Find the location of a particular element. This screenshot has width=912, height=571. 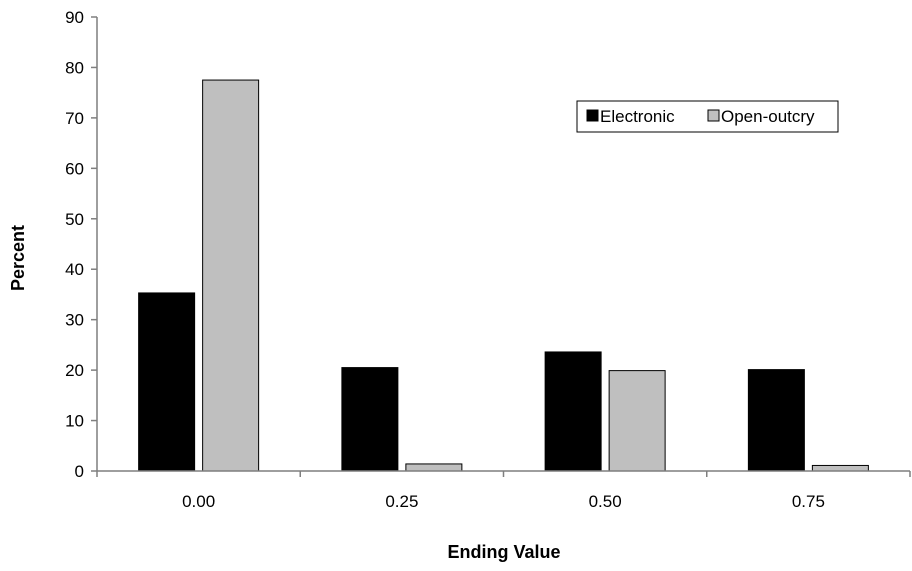

legend: Electronic Open-outcry is located at coordinates (707, 116).